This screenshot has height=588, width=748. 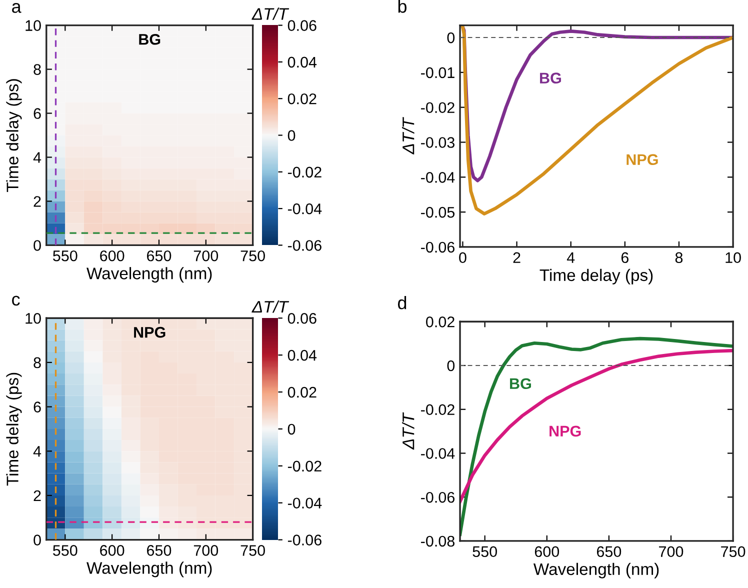 I want to click on x-axis-title: Time delay (ps), so click(x=596, y=276).